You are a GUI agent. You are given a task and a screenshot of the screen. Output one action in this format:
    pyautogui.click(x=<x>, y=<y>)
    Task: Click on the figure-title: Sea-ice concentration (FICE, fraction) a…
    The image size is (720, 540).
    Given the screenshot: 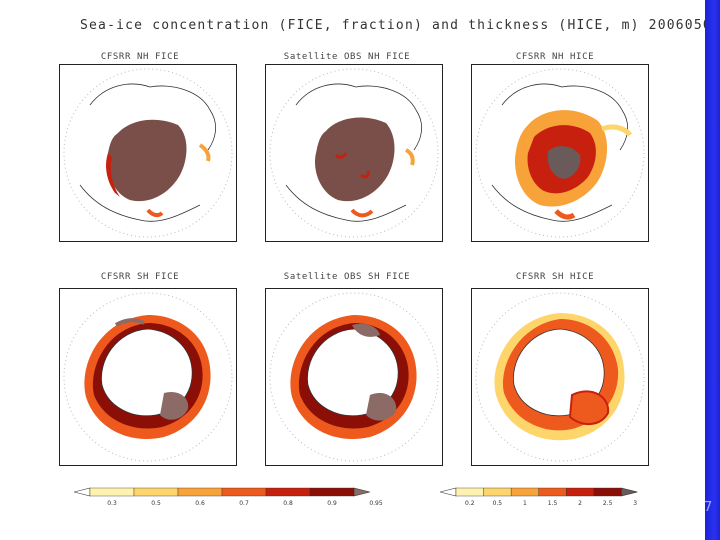 What is the action you would take?
    pyautogui.click(x=400, y=25)
    